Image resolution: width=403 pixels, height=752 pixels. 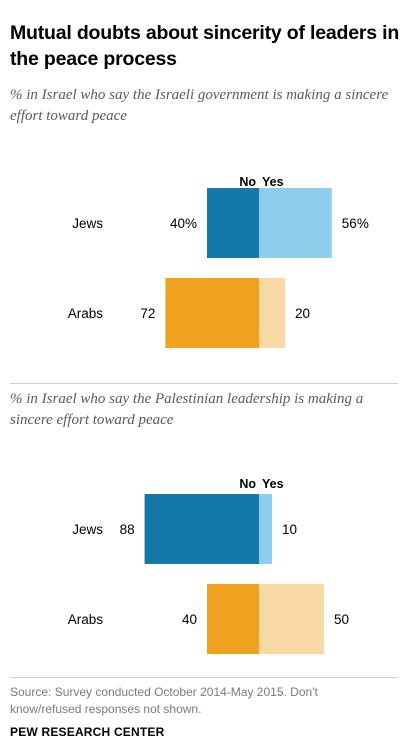 What do you see at coordinates (355, 223) in the screenshot?
I see `value-label-yes-jews: 56%` at bounding box center [355, 223].